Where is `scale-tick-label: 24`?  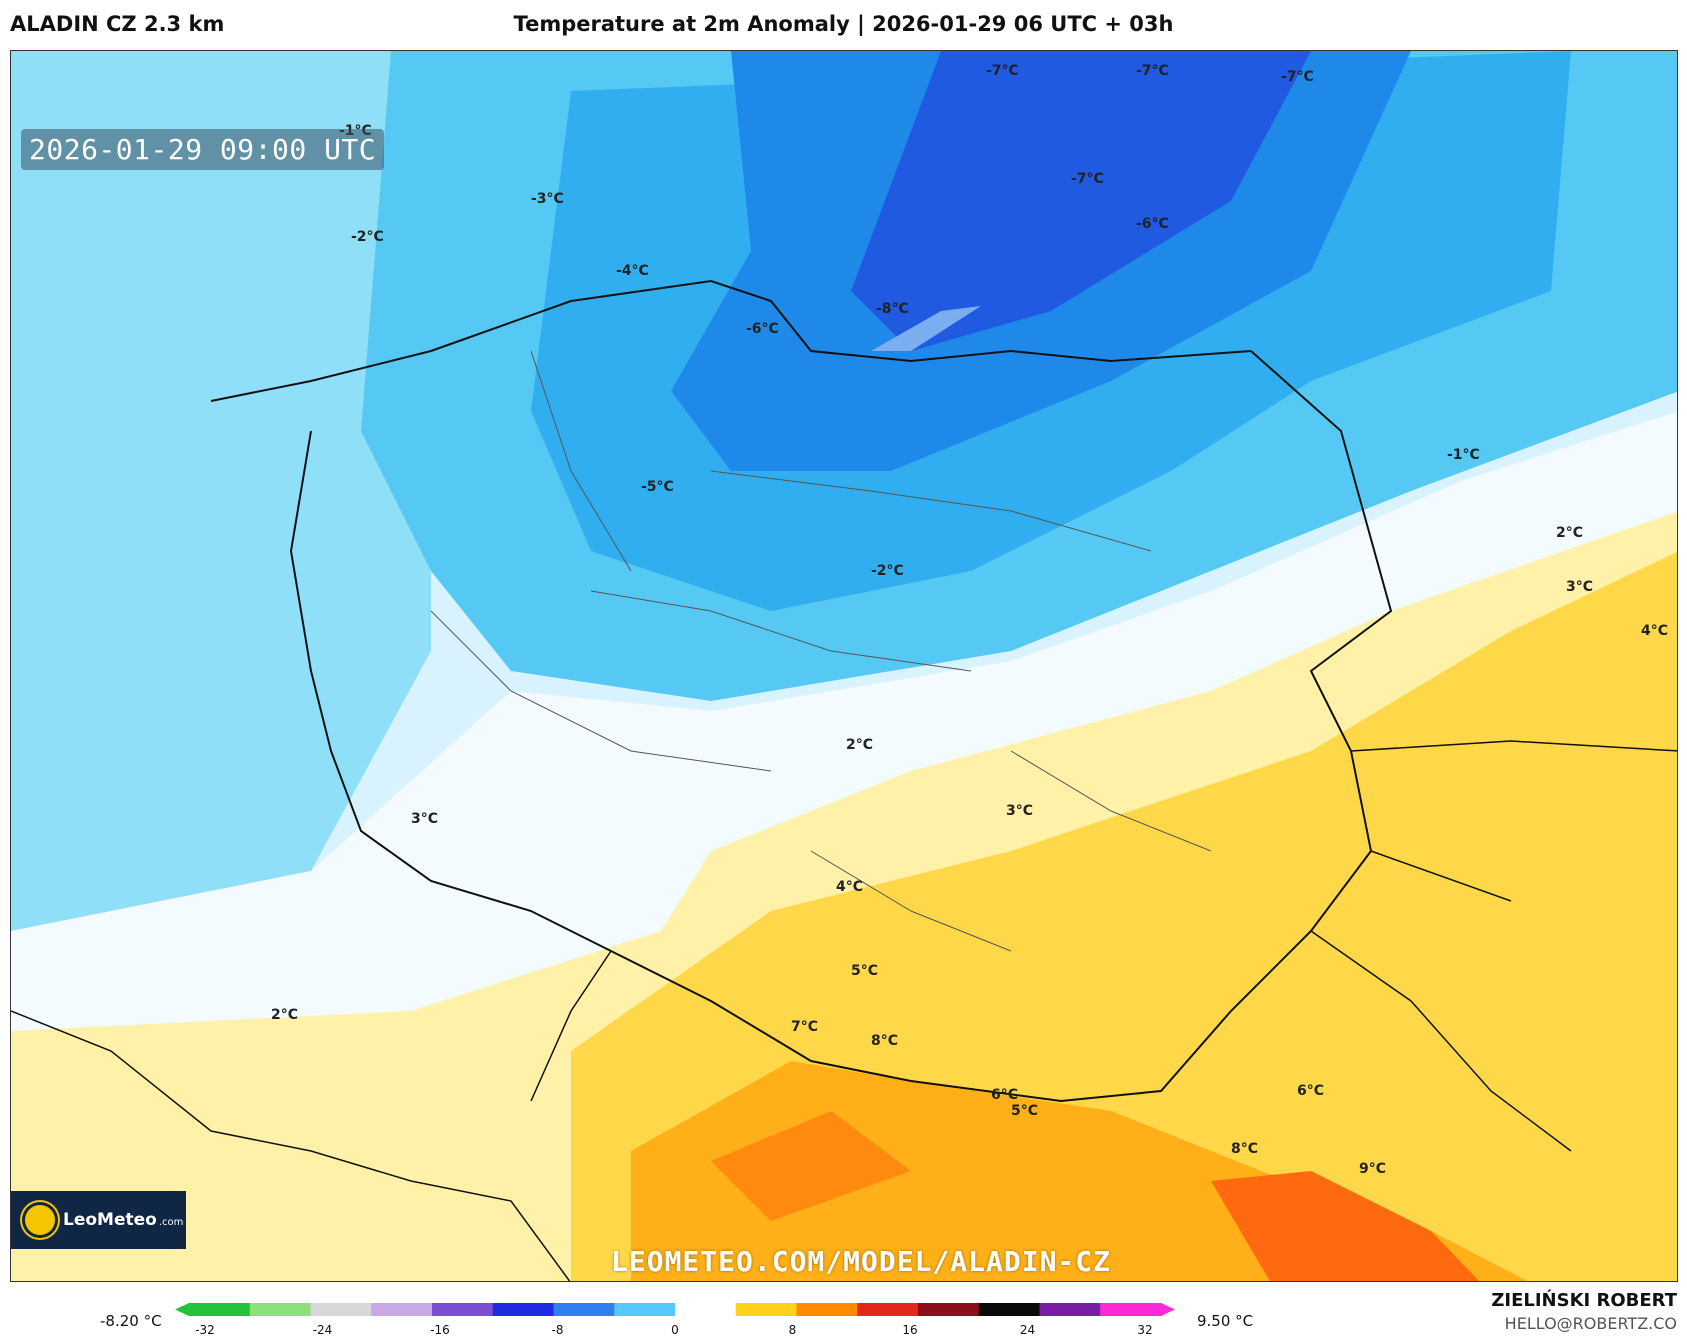 scale-tick-label: 24 is located at coordinates (1027, 1330).